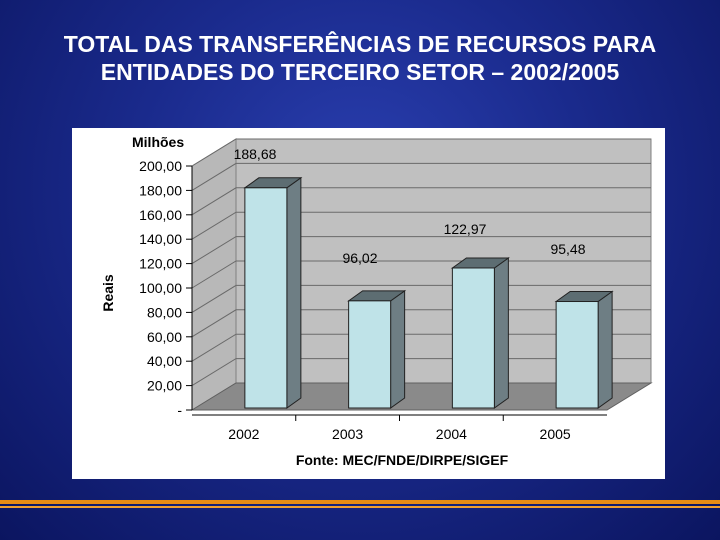  I want to click on x-tick-label: 2004, so click(451, 434).